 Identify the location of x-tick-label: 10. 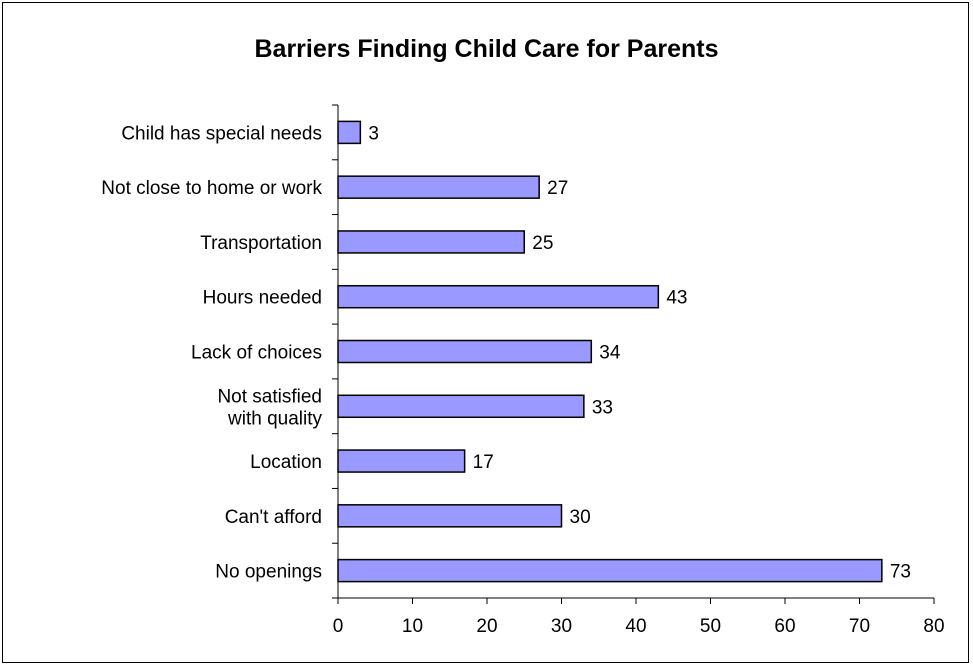
(412, 626).